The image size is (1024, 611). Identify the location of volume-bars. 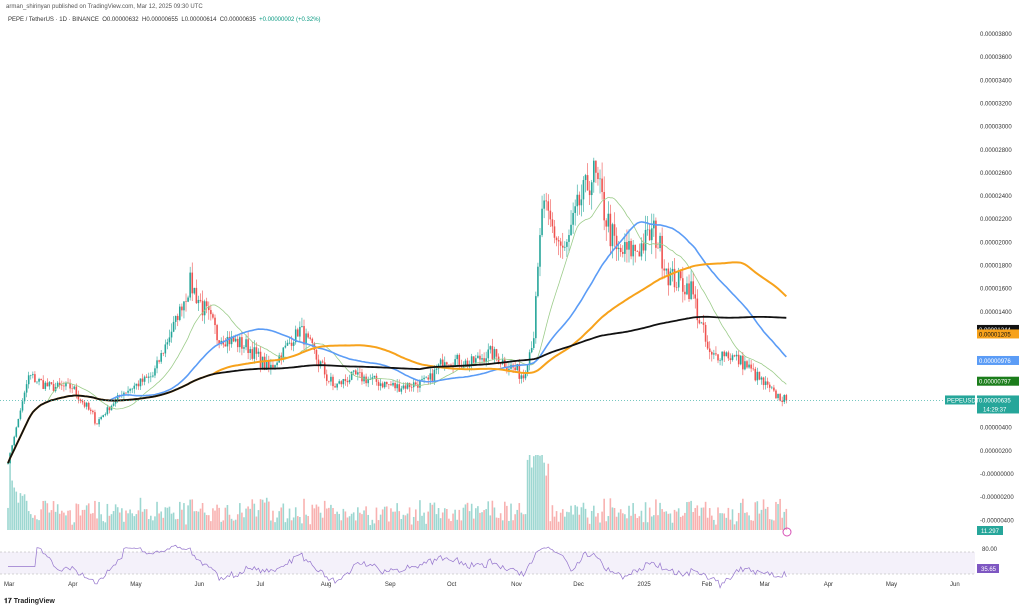
(397, 492).